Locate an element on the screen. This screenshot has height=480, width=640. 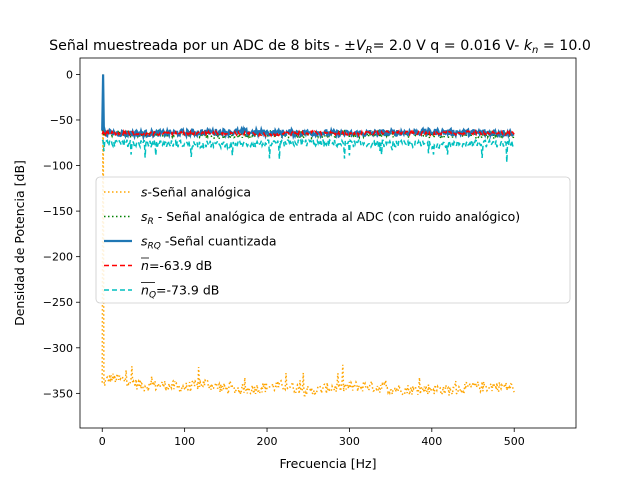
x-tick-label: 300 is located at coordinates (349, 441).